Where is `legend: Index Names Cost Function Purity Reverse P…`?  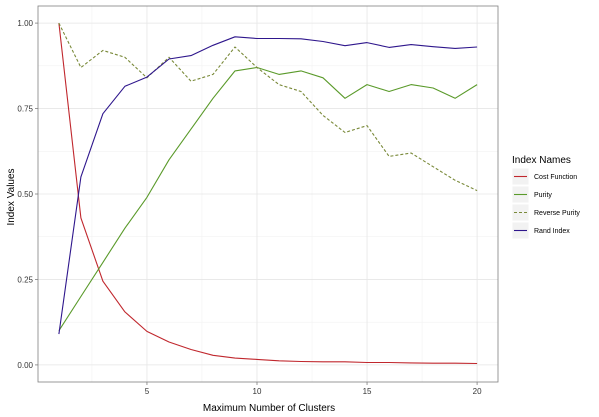 legend: Index Names Cost Function Purity Reverse P… is located at coordinates (545, 197).